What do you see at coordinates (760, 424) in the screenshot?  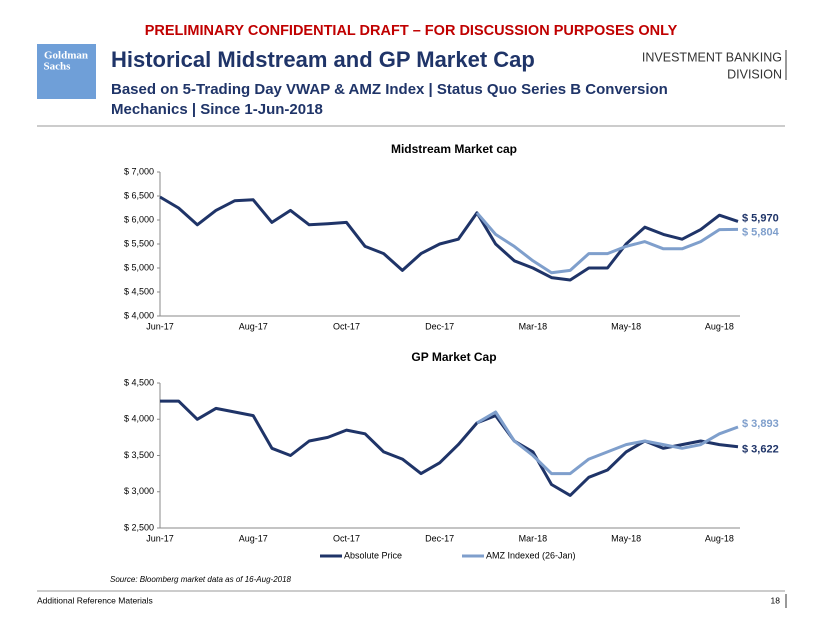 I see `value-label: $ 3,893` at bounding box center [760, 424].